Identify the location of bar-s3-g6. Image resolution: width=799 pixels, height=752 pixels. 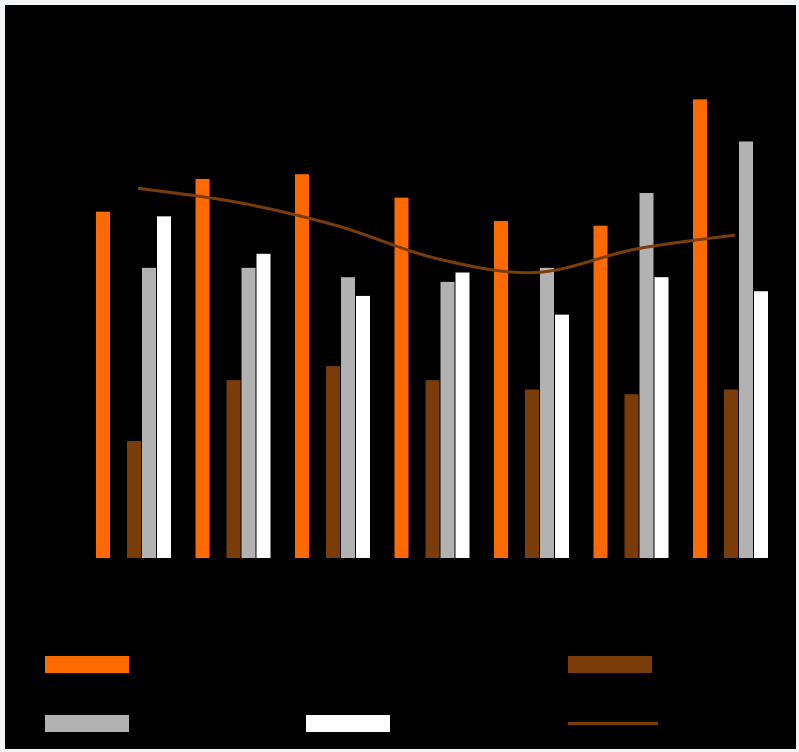
(761, 424).